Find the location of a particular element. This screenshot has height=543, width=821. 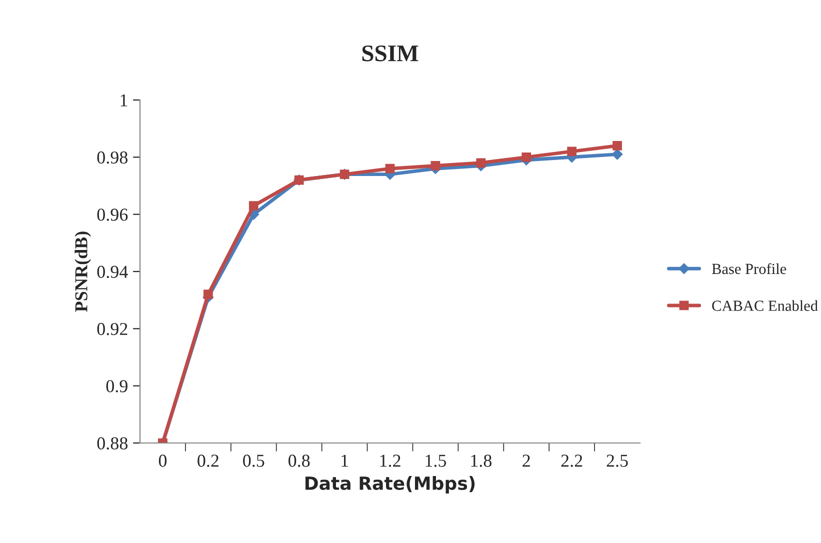

y-tick-label: 0.88 is located at coordinates (112, 443).